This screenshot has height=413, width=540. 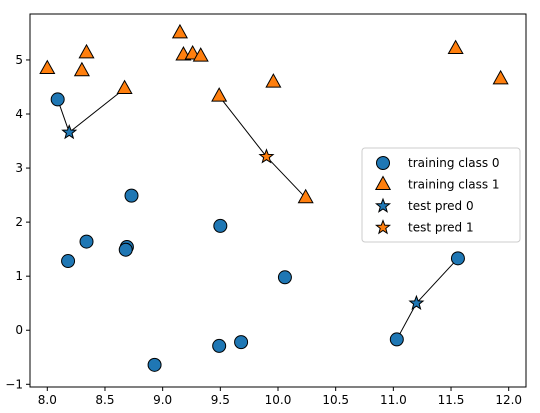 I want to click on test-pred-1-point, so click(x=266, y=156).